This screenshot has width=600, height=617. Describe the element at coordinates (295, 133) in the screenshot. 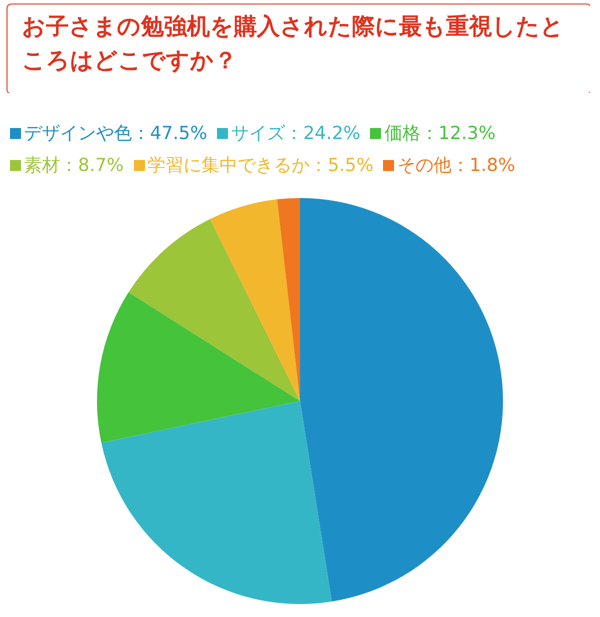

I see `legend-label: サイズ：24.2%` at that location.